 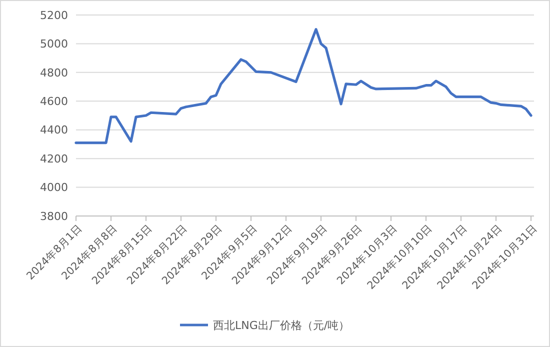 What do you see at coordinates (54, 187) in the screenshot?
I see `y-tick-label: 4000` at bounding box center [54, 187].